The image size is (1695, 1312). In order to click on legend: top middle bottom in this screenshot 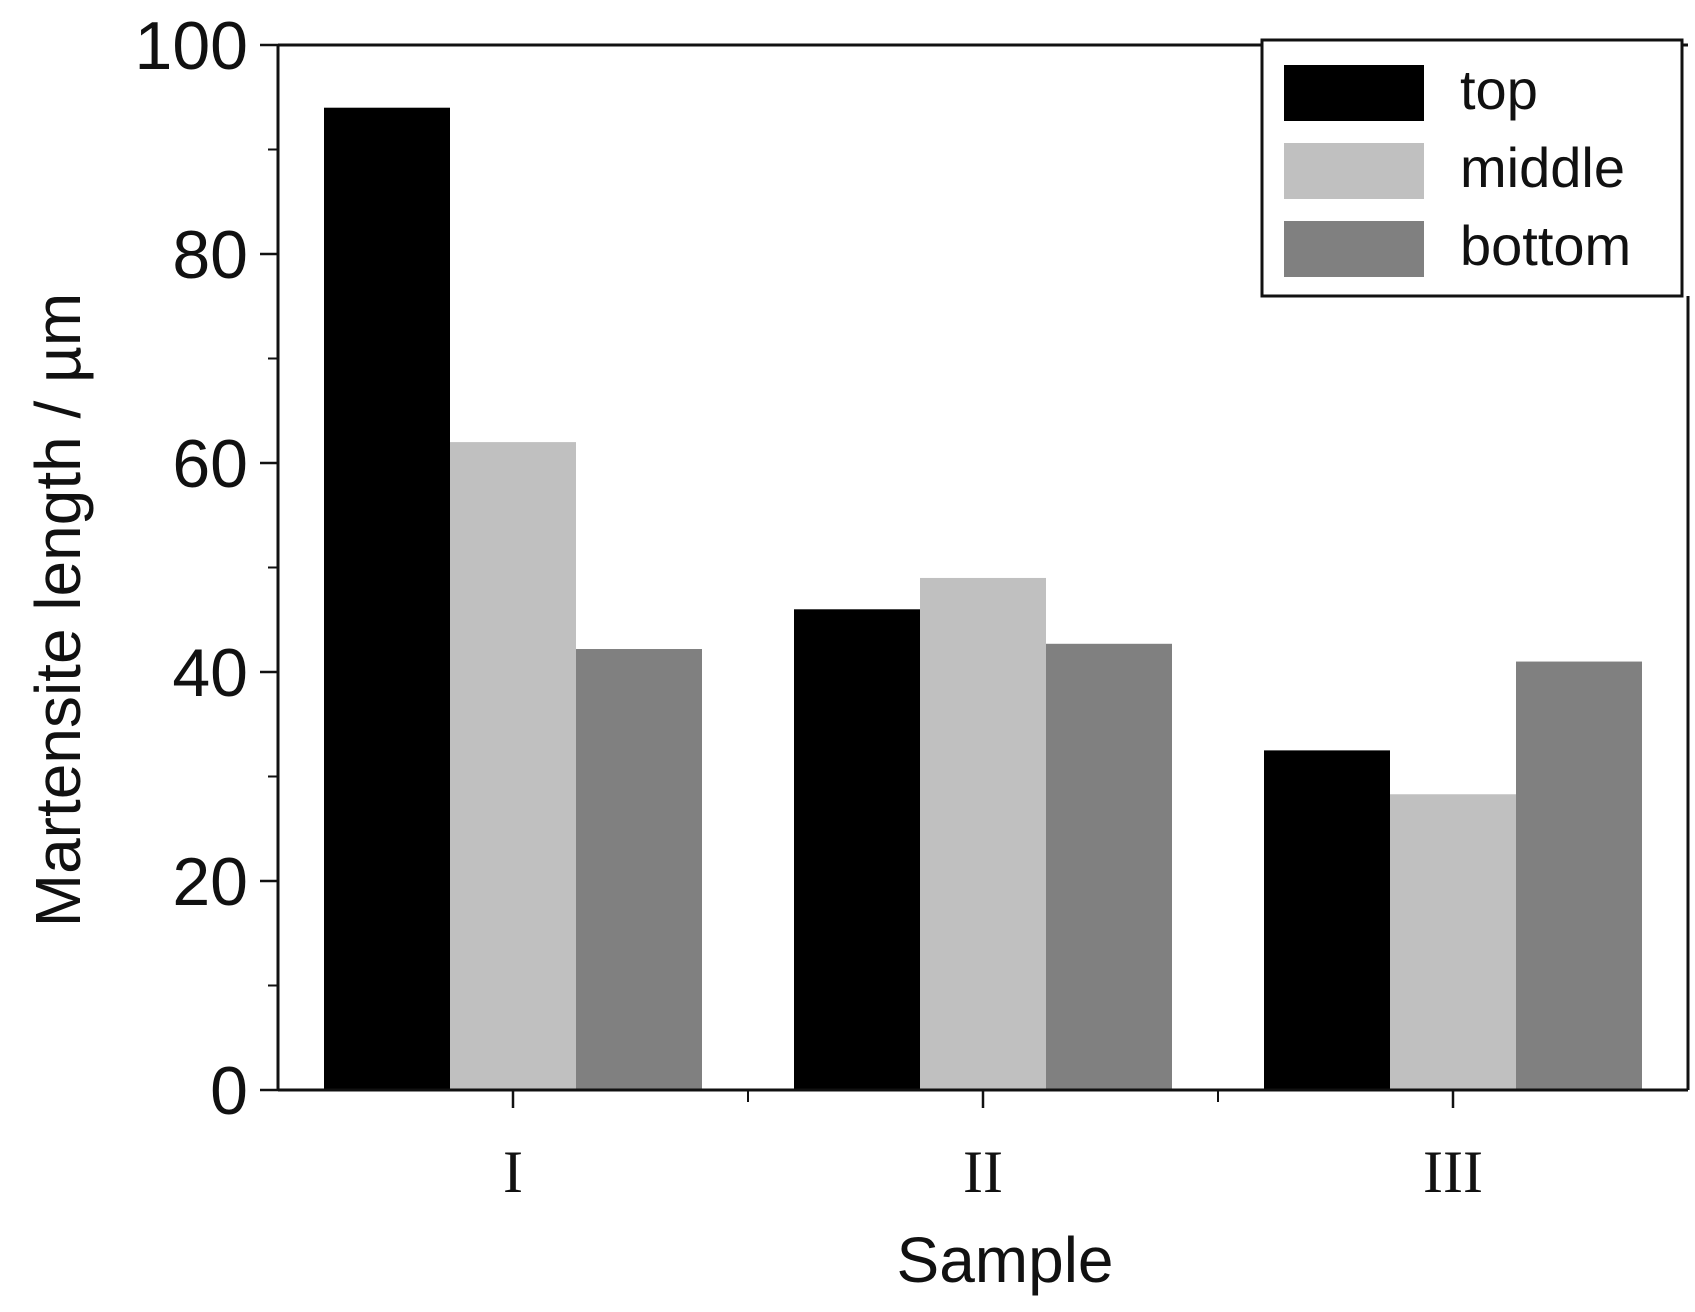, I will do `click(1472, 168)`.